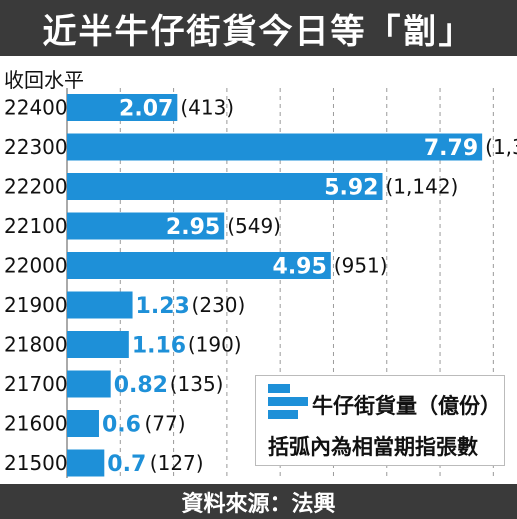 This screenshot has height=519, width=517. Describe the element at coordinates (141, 385) in the screenshot. I see `bar-value-label: 0.82` at that location.